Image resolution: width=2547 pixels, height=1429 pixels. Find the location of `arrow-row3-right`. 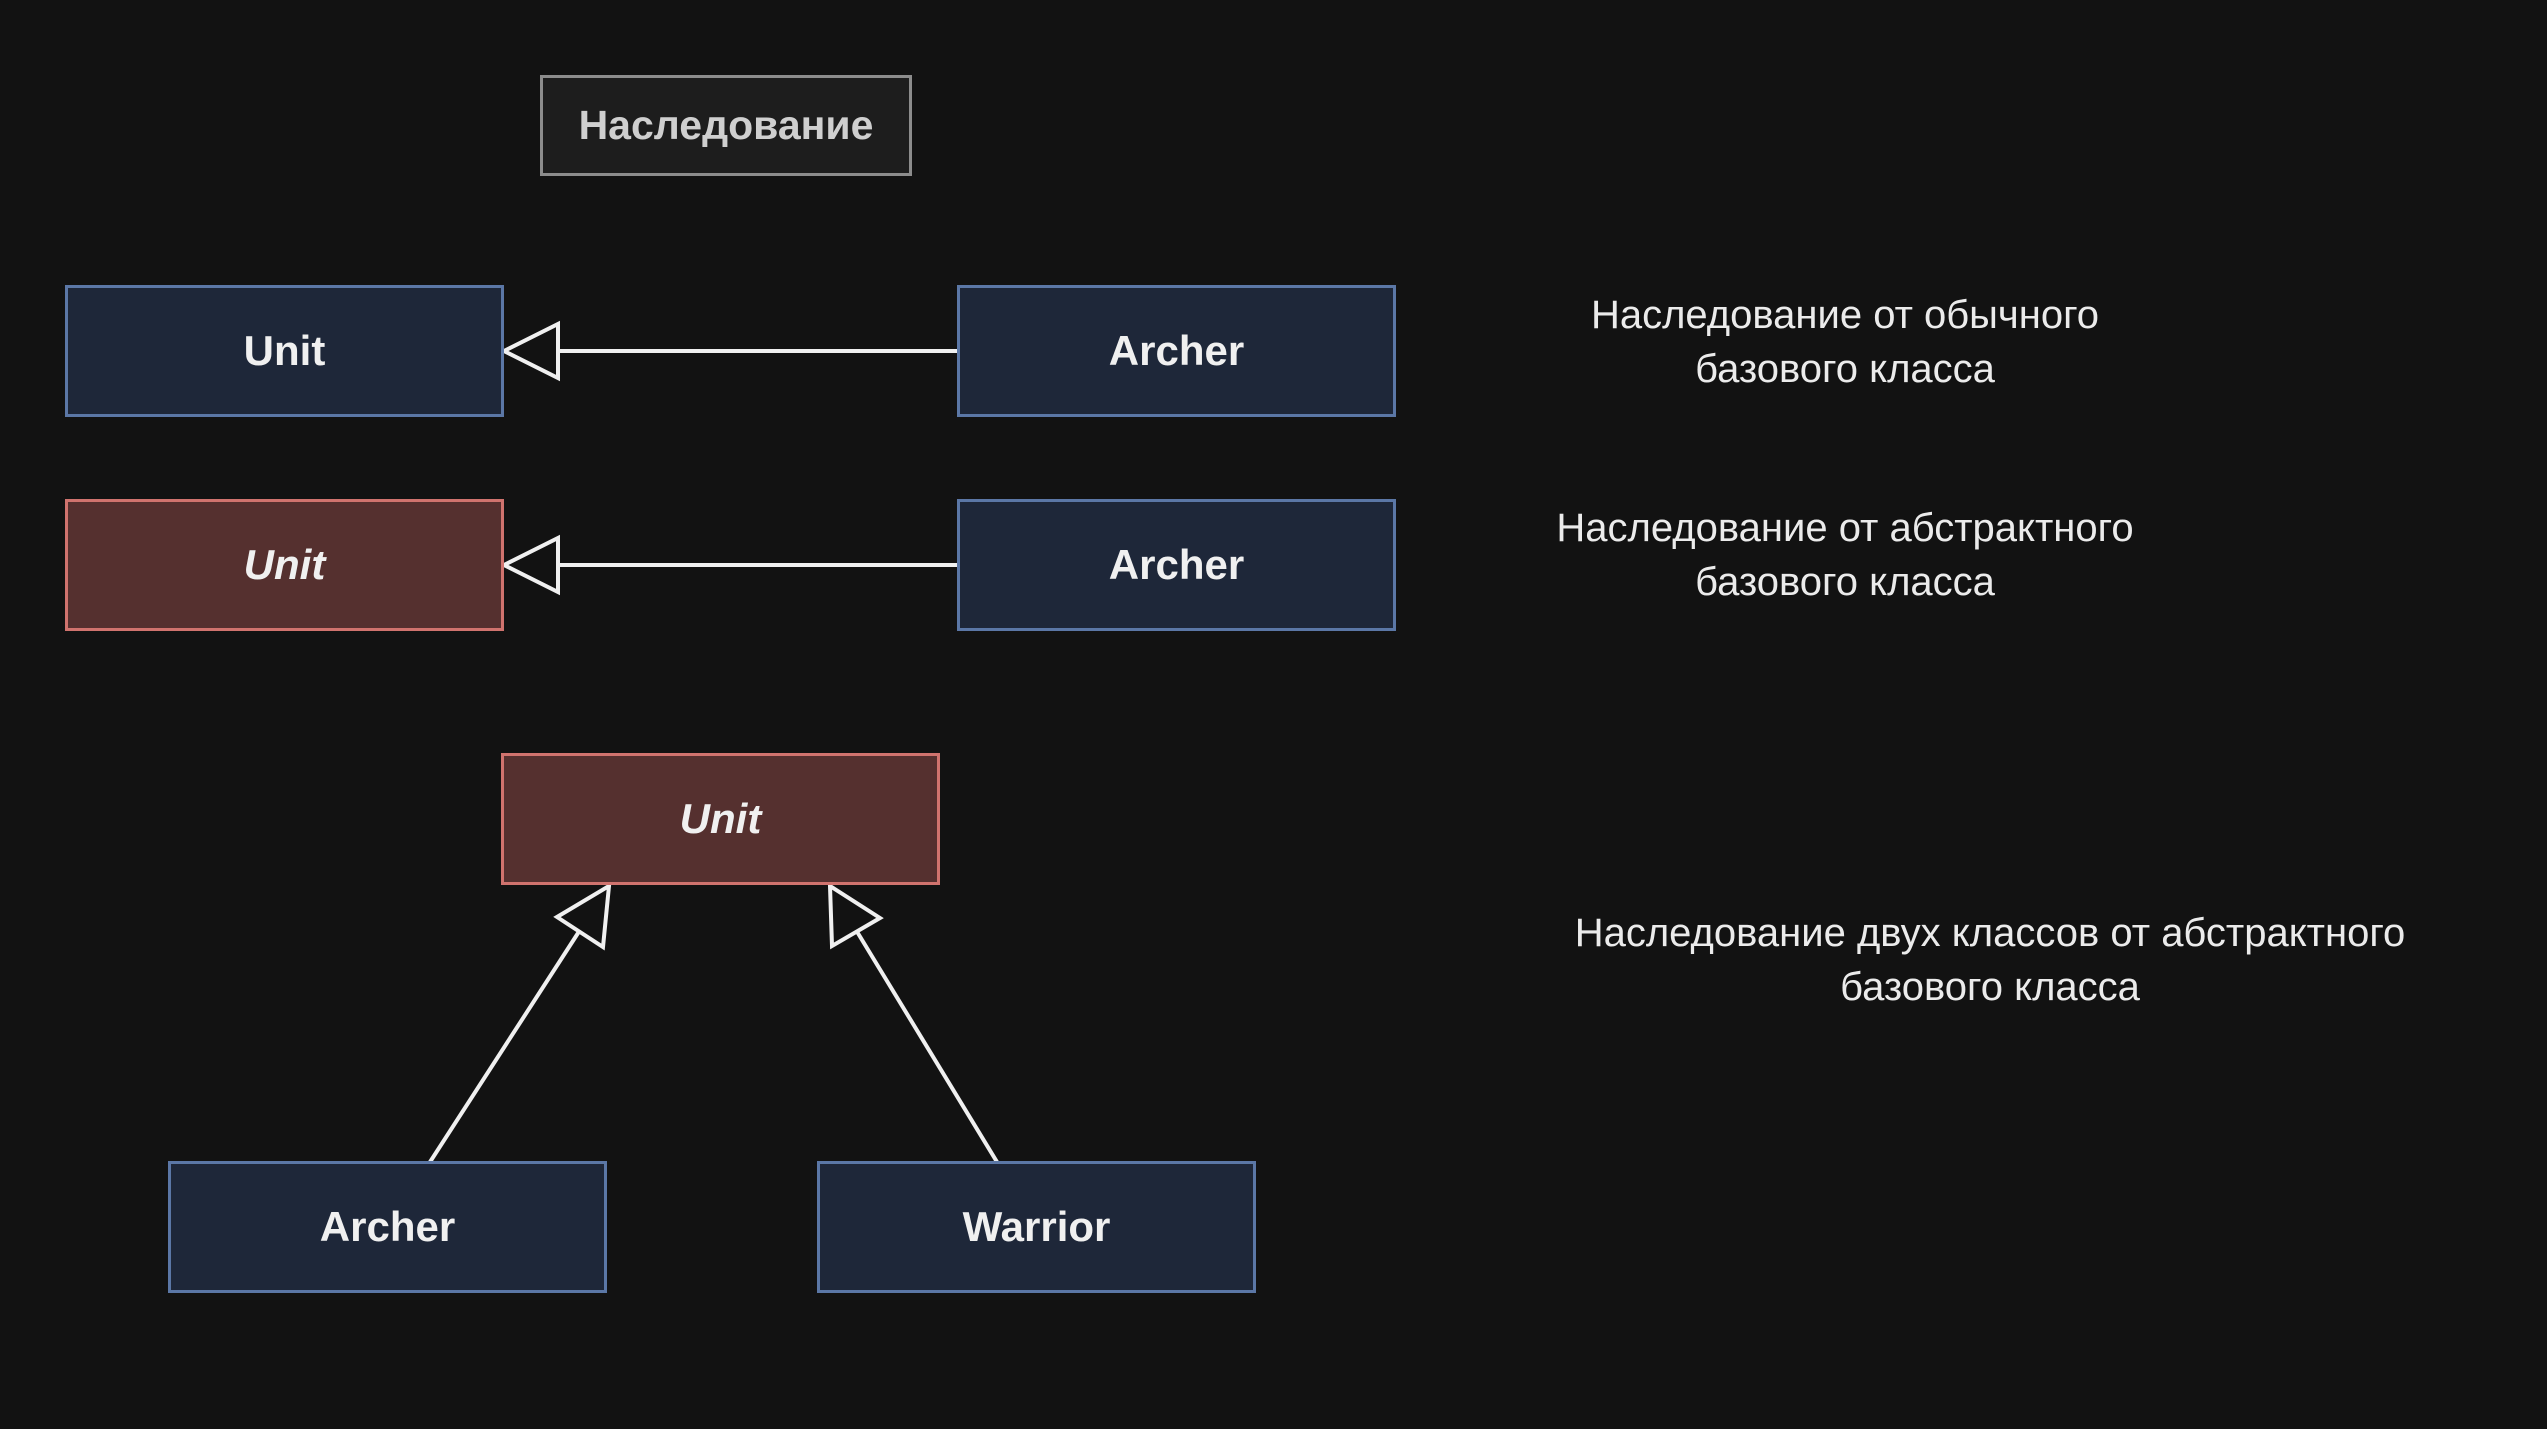

arrow-row3-right is located at coordinates (913, 1023).